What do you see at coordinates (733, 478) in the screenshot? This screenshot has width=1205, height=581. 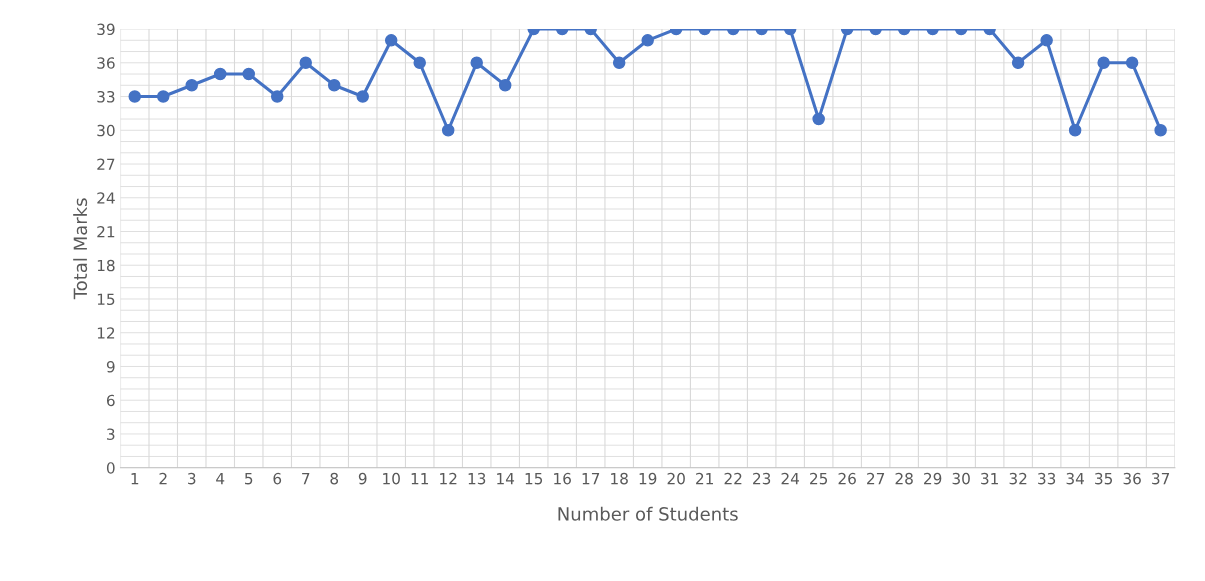 I see `x-tick-label: 22` at bounding box center [733, 478].